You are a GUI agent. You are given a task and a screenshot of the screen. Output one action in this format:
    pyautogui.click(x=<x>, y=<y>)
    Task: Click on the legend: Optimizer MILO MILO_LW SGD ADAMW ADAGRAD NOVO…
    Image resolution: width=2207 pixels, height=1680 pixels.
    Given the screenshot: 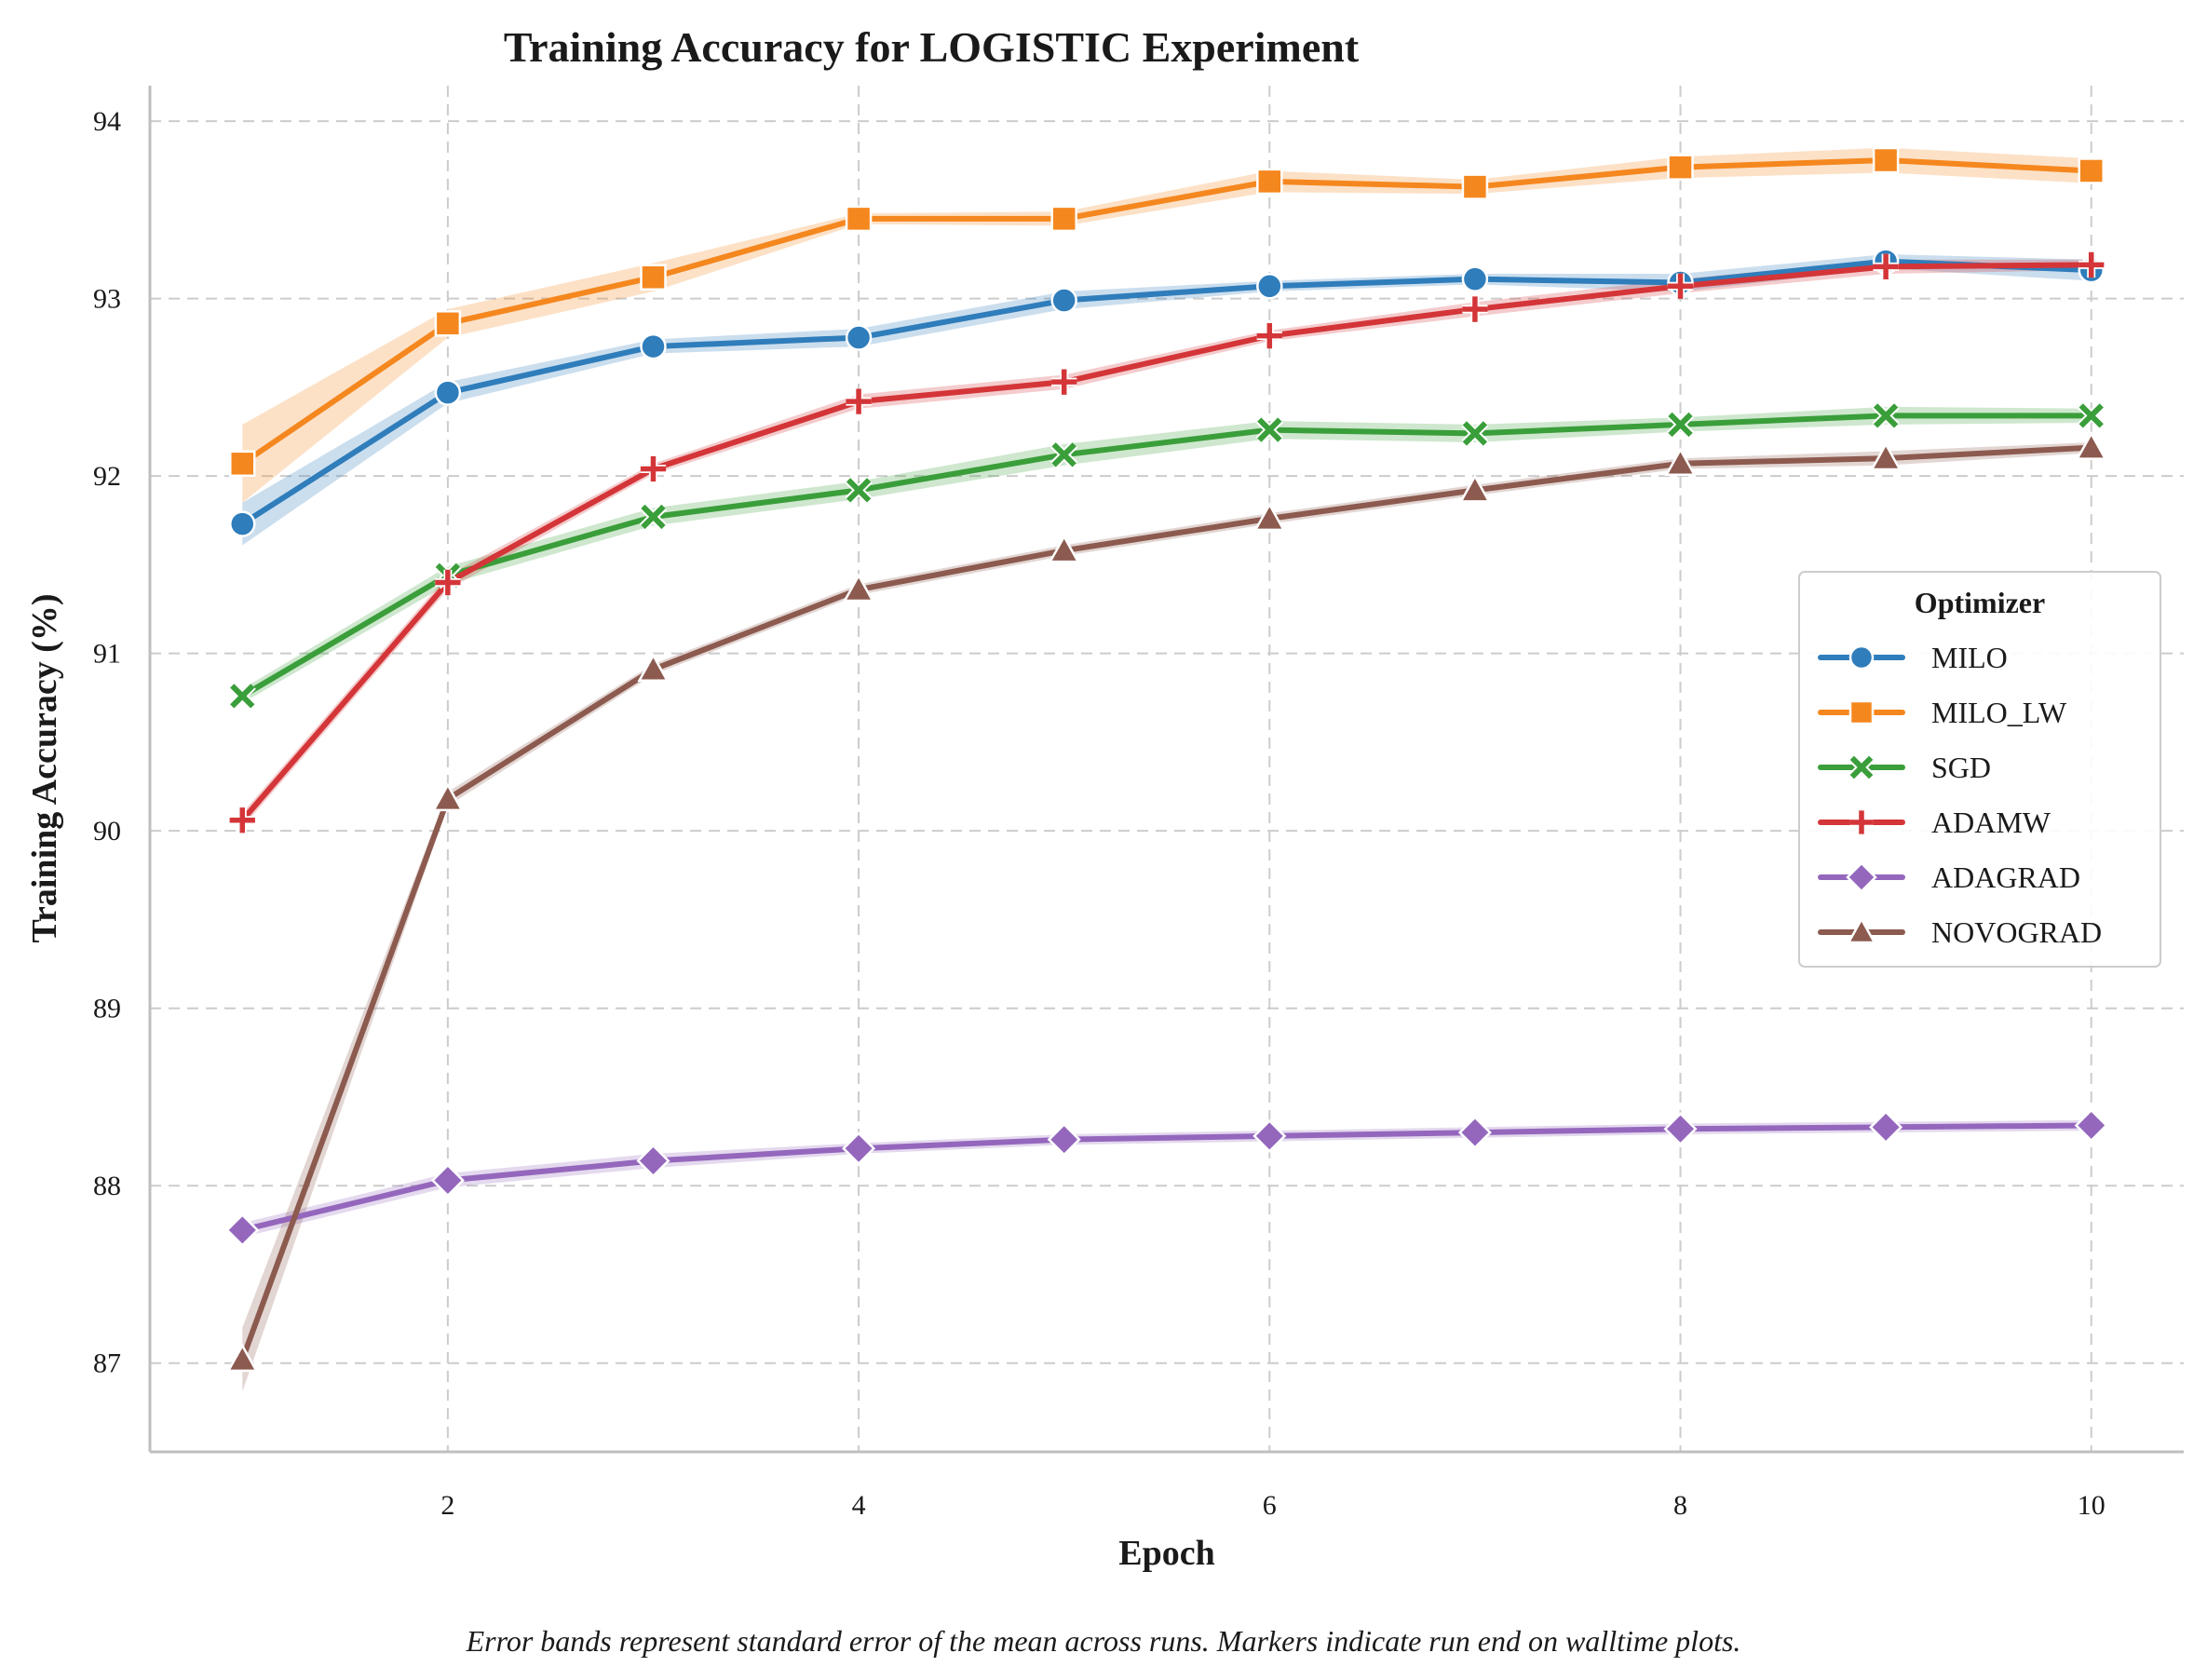 What is the action you would take?
    pyautogui.click(x=1980, y=769)
    